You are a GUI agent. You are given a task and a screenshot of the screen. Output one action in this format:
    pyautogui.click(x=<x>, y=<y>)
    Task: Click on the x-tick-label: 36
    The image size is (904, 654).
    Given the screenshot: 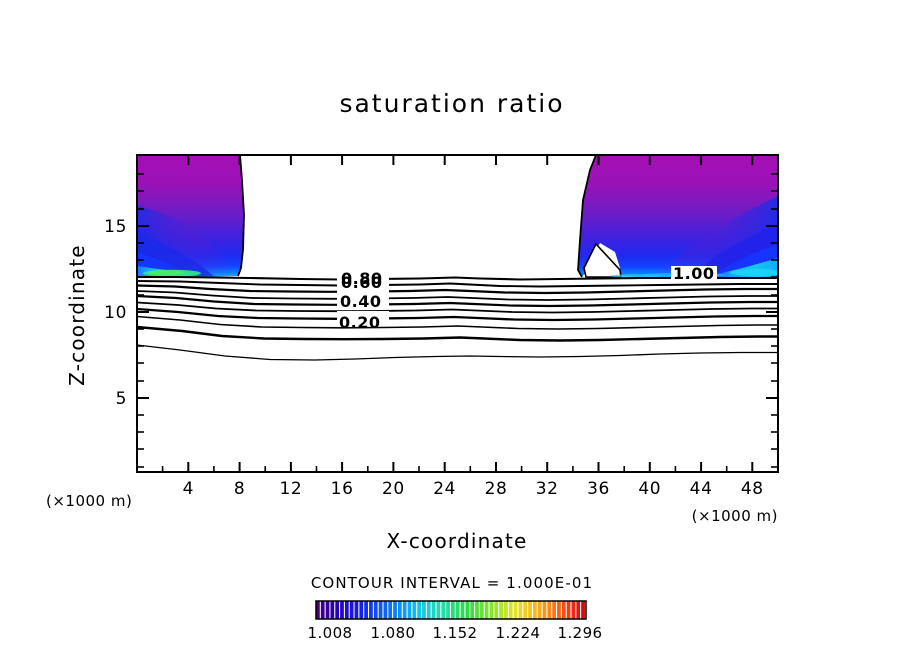 What is the action you would take?
    pyautogui.click(x=598, y=489)
    